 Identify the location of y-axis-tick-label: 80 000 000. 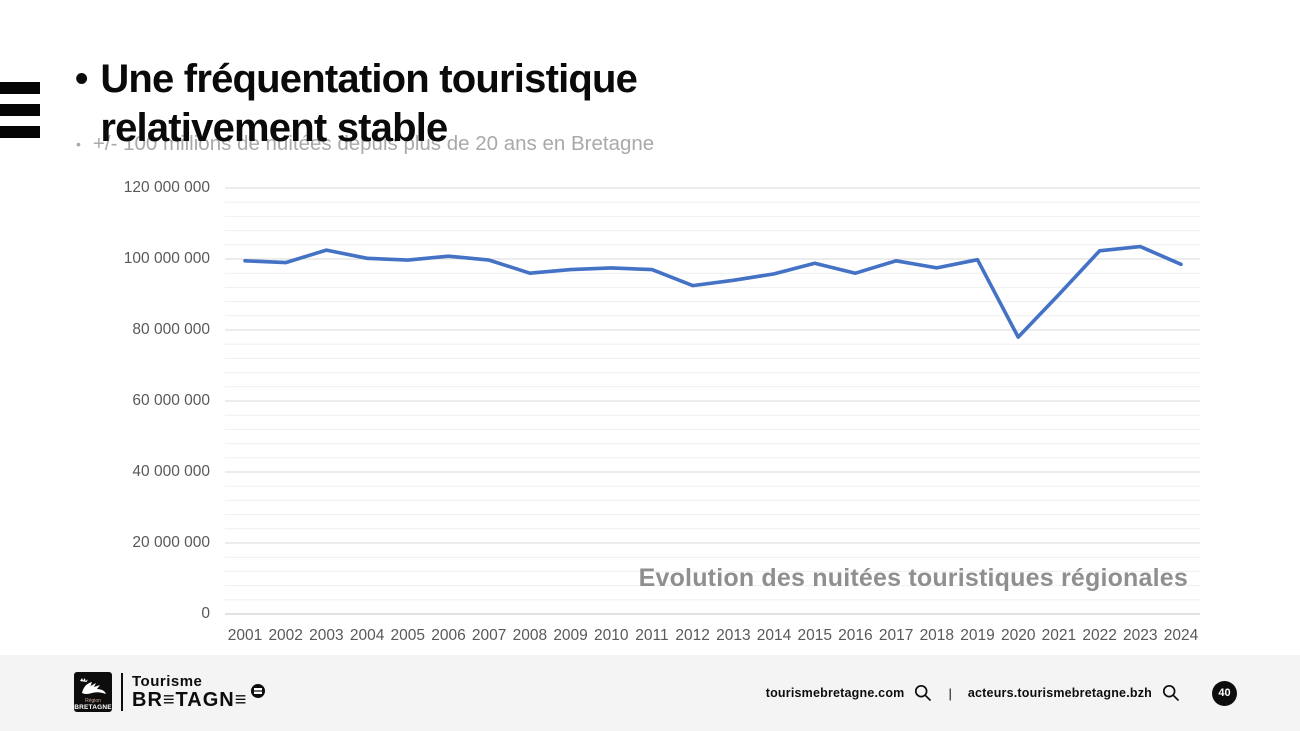
(171, 329).